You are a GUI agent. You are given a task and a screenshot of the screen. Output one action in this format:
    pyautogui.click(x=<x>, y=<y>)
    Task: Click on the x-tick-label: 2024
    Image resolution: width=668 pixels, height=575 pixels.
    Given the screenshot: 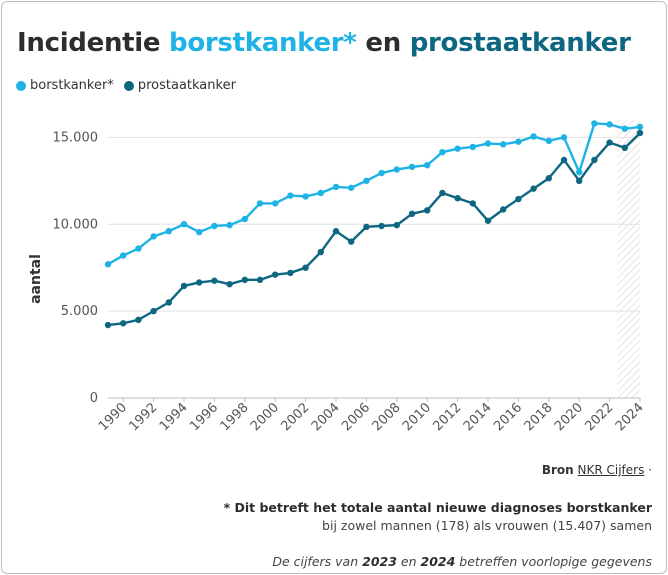 What is the action you would take?
    pyautogui.click(x=630, y=417)
    